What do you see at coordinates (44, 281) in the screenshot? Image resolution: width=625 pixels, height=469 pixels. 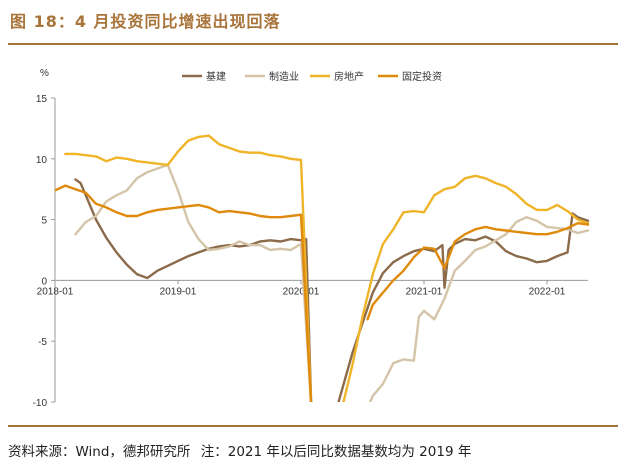 I see `y-tick-label: 0` at bounding box center [44, 281].